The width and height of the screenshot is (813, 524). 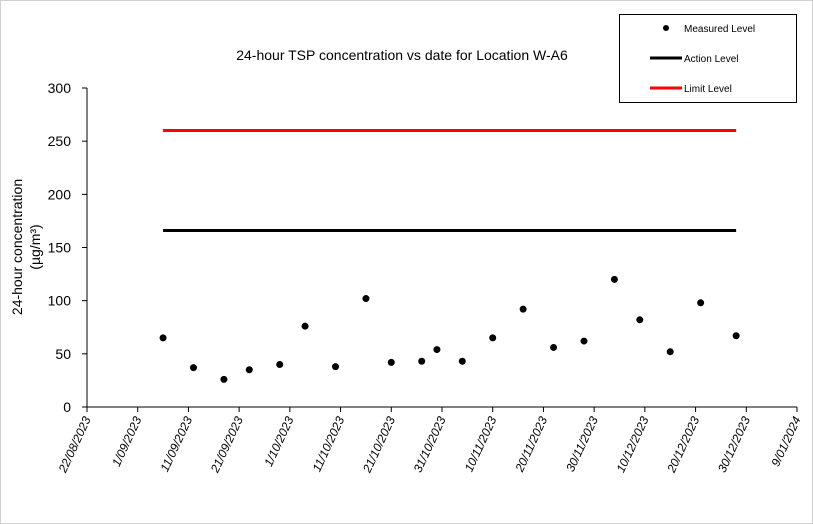 What do you see at coordinates (666, 28) in the screenshot?
I see `legend-swatch` at bounding box center [666, 28].